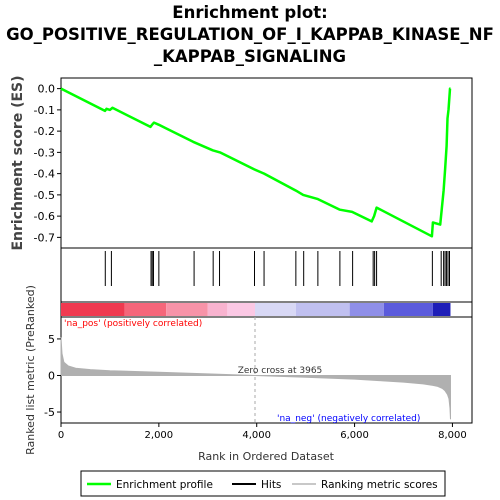 The width and height of the screenshot is (500, 500). What do you see at coordinates (44, 174) in the screenshot?
I see `es-y-tick-label: -0.4` at bounding box center [44, 174].